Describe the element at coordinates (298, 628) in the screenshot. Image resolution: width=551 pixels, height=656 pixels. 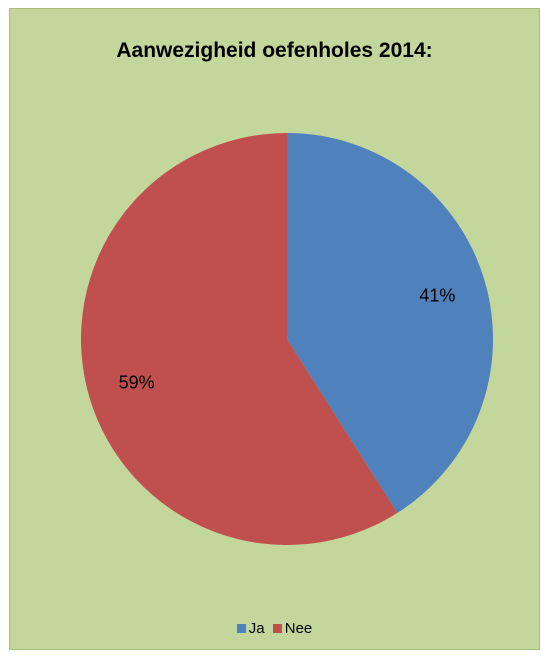
I see `legend-label-nee: Nee` at that location.